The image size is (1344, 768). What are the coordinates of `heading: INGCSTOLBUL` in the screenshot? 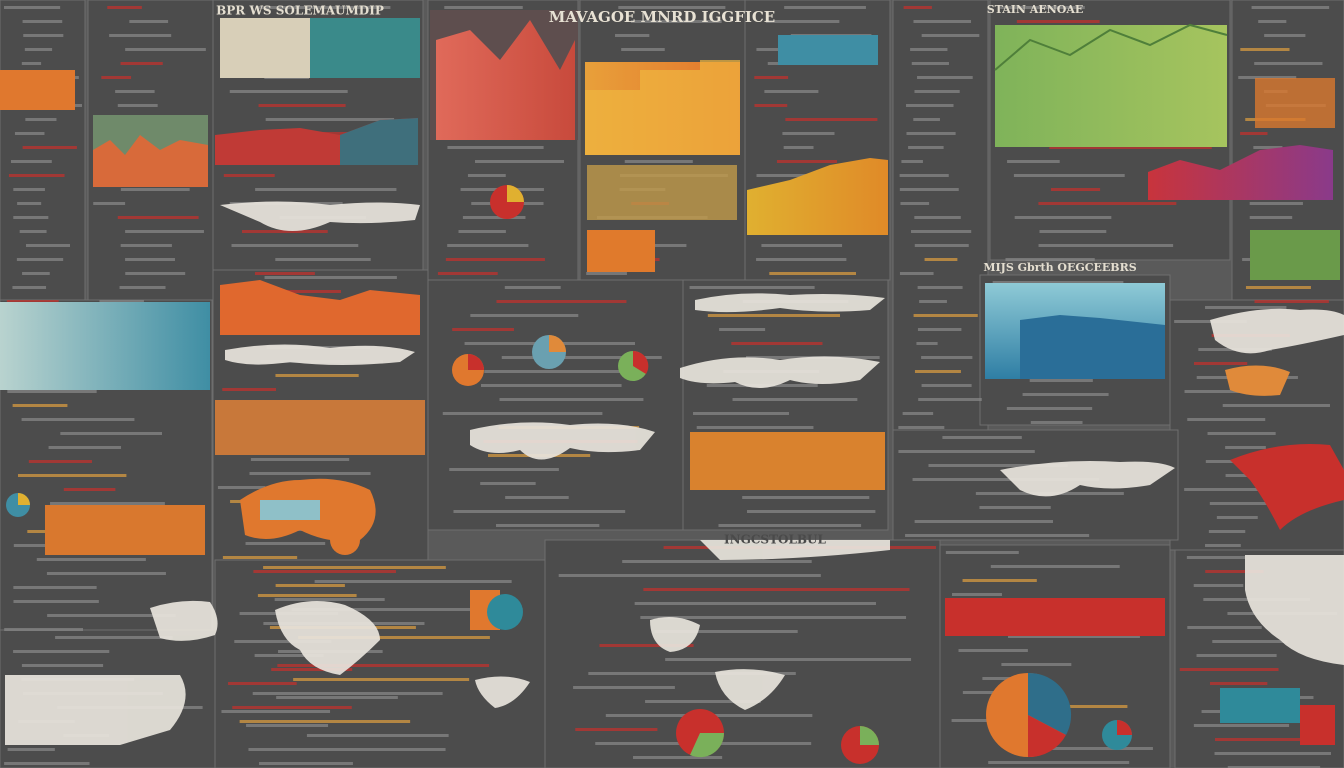 It's located at (775, 540).